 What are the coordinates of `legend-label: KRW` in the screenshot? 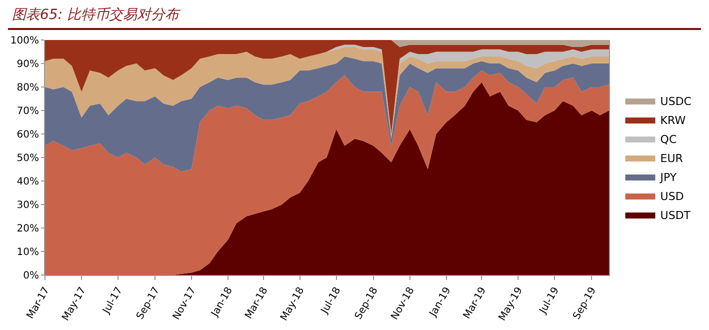 It's located at (673, 120).